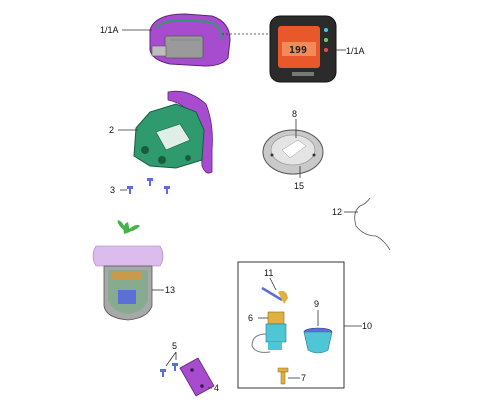 The image size is (500, 420). Describe the element at coordinates (174, 346) in the screenshot. I see `callout-5: 5` at that location.